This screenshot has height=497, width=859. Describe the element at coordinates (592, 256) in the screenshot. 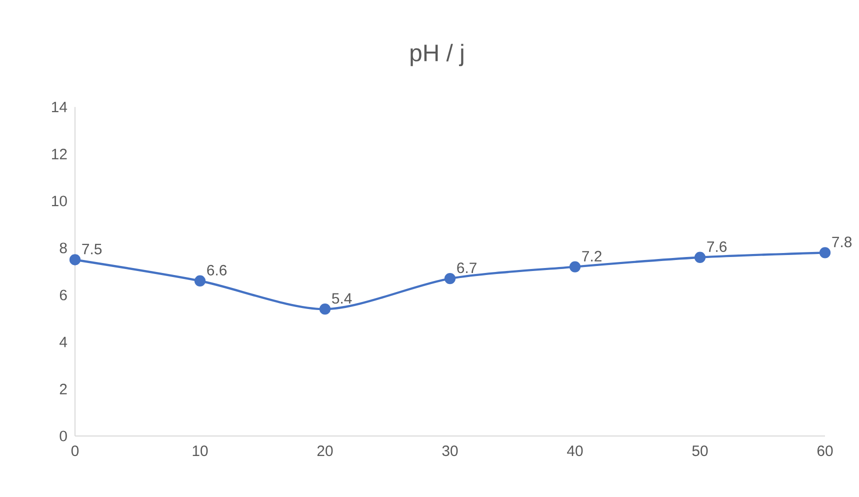

I see `data-label: 7.2` at that location.